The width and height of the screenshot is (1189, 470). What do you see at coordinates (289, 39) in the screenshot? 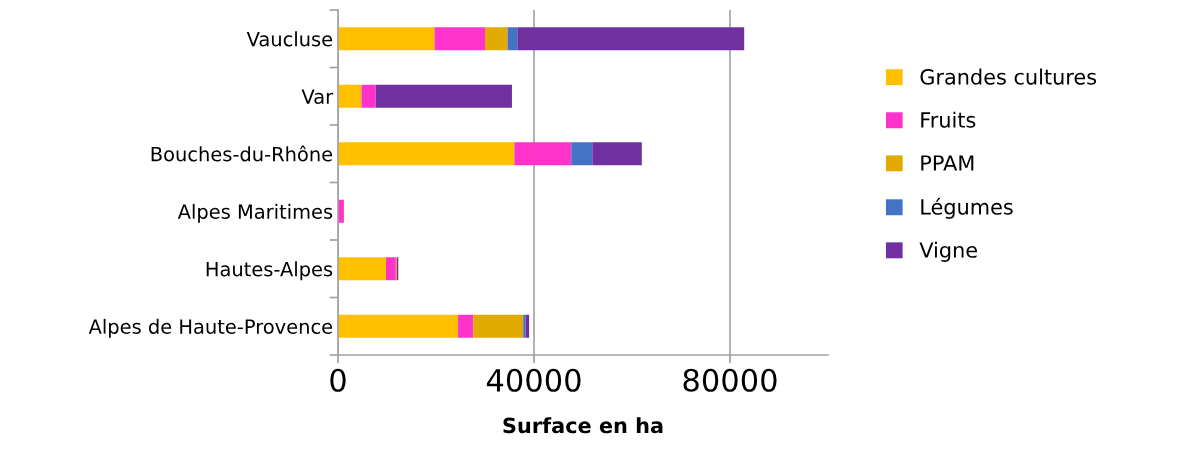
I see `y-tick-label: Vaucluse` at bounding box center [289, 39].